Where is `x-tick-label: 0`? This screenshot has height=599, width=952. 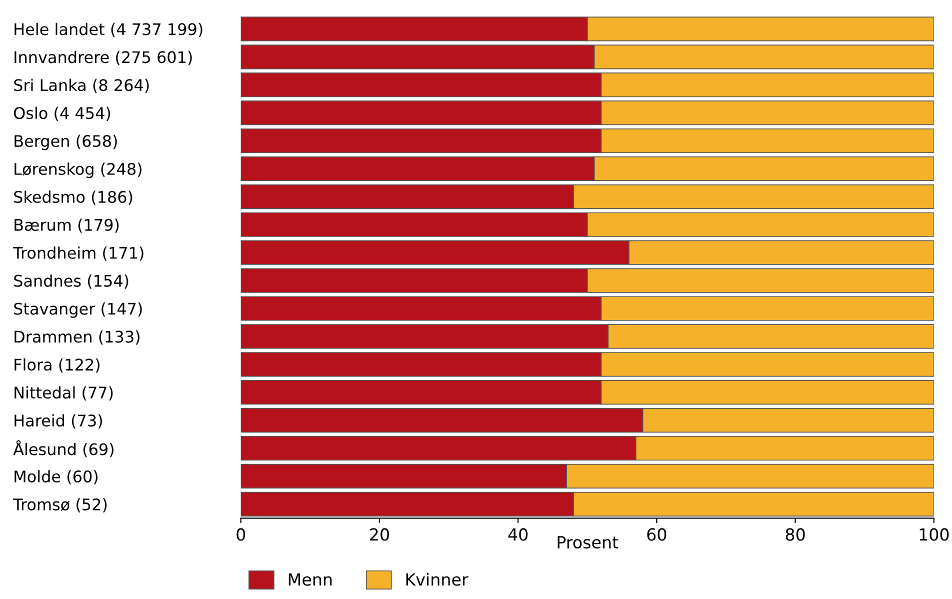 x-tick-label: 0 is located at coordinates (241, 534).